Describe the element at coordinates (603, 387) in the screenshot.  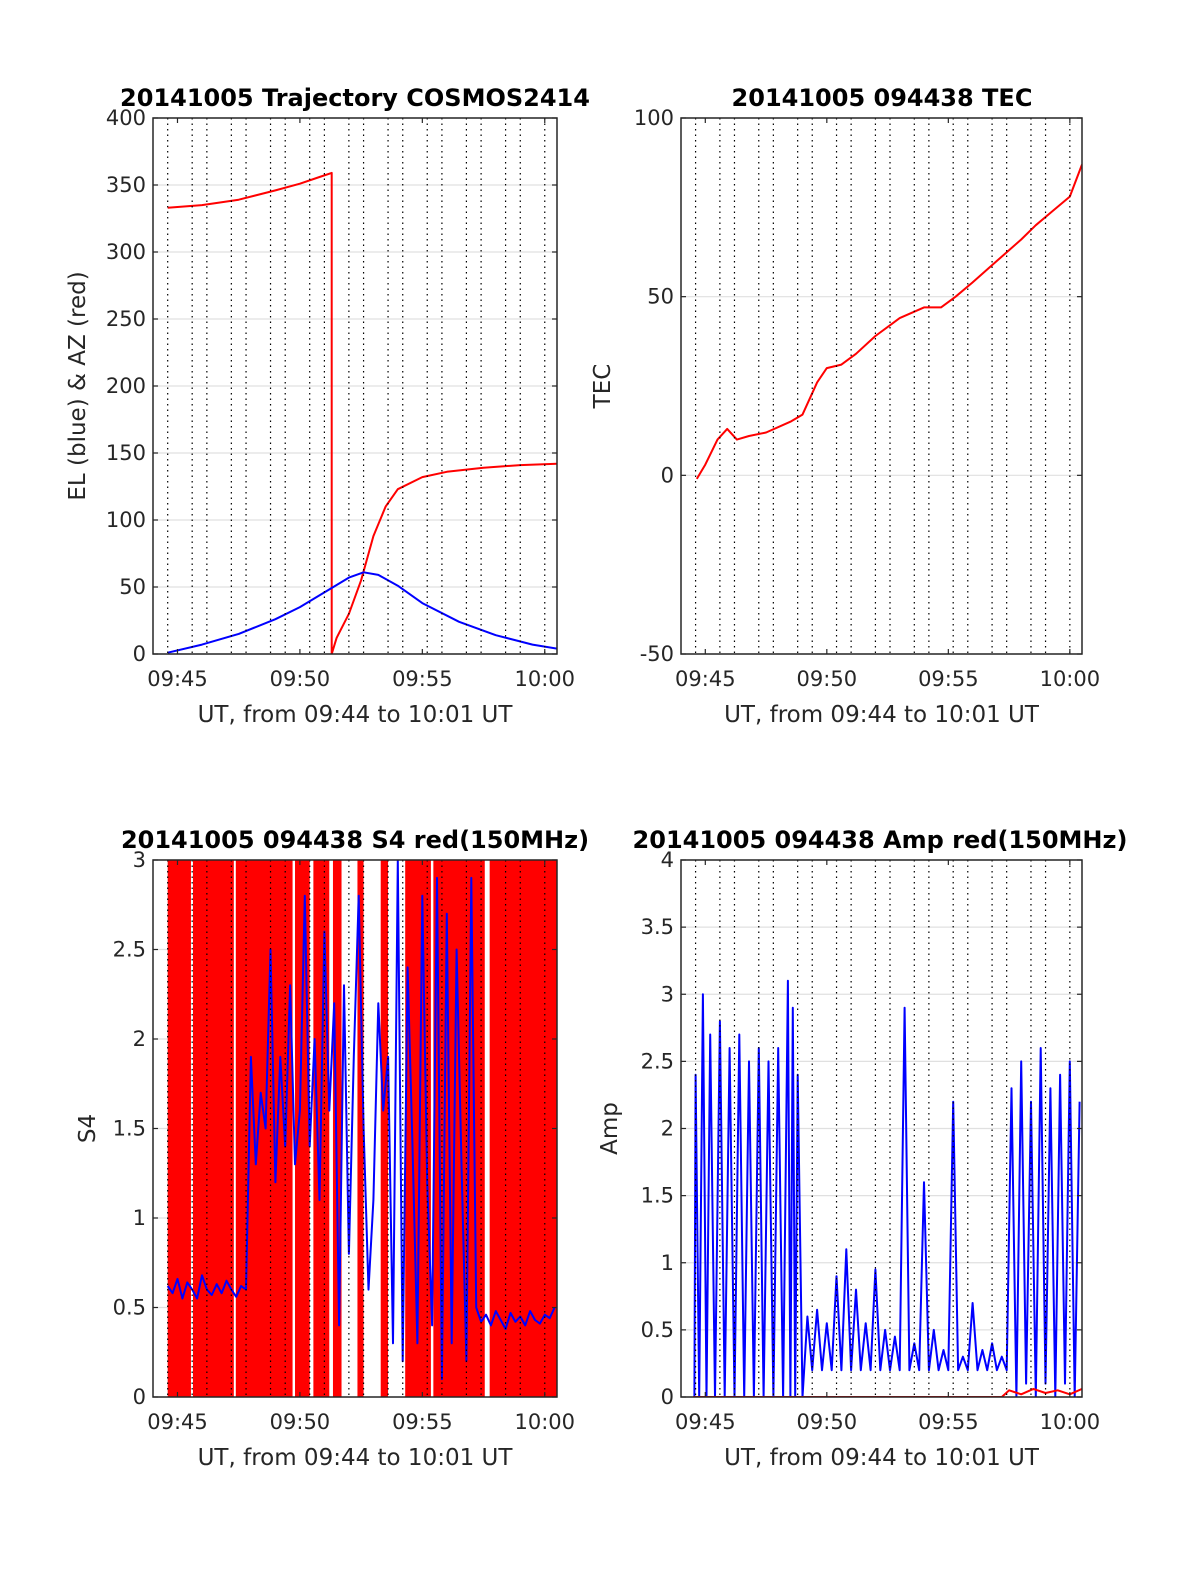
I see `y-axis-label: TEC` at that location.